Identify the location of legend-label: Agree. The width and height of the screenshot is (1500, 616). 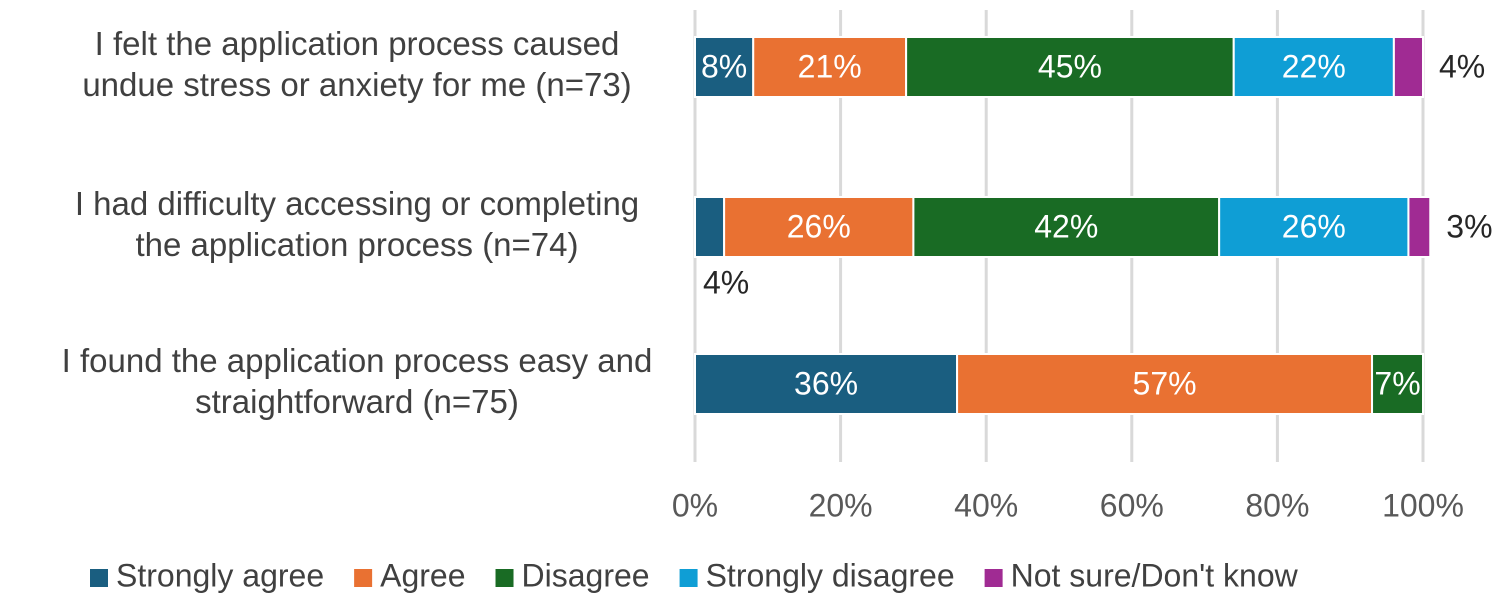
(422, 575).